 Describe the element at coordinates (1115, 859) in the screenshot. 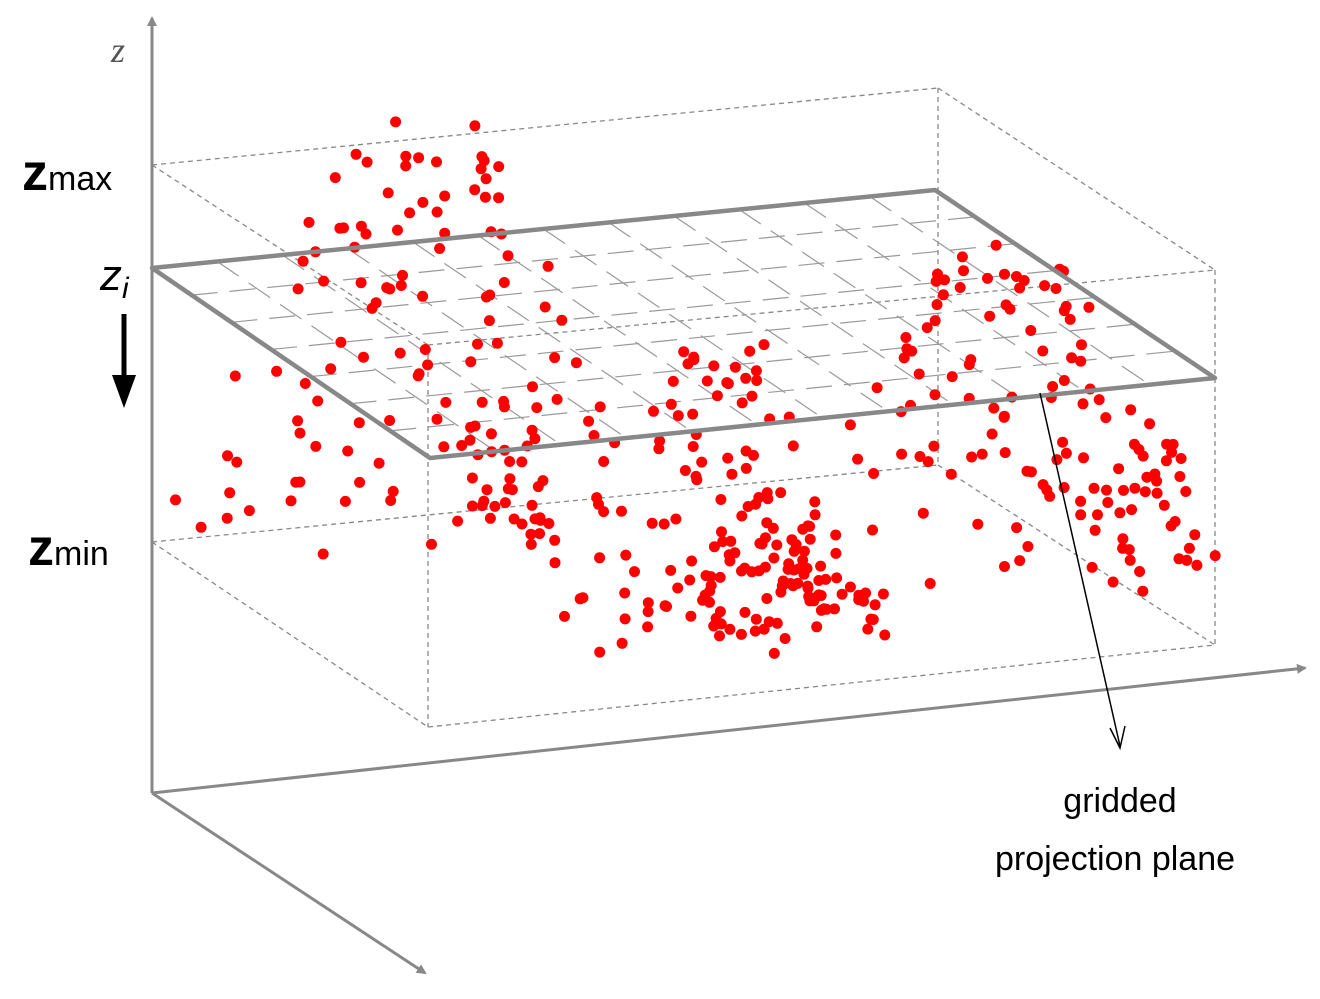

I see `annotation-line: projection plane` at that location.